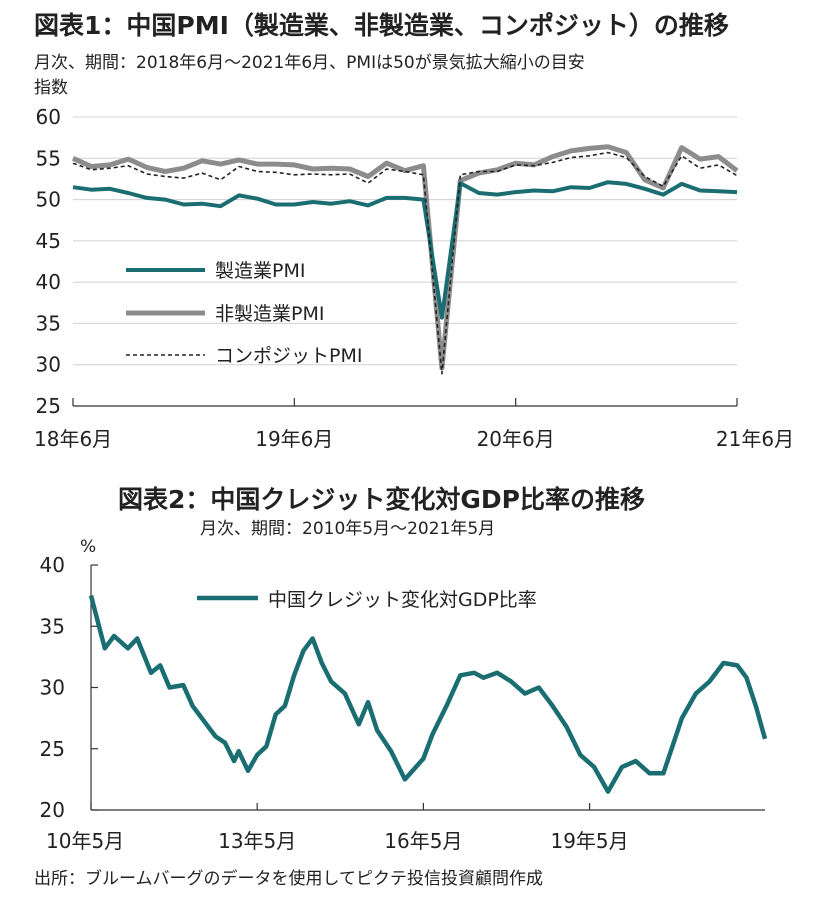 The height and width of the screenshot is (901, 821). What do you see at coordinates (260, 271) in the screenshot?
I see `legend-label-0: 製造業PMI` at bounding box center [260, 271].